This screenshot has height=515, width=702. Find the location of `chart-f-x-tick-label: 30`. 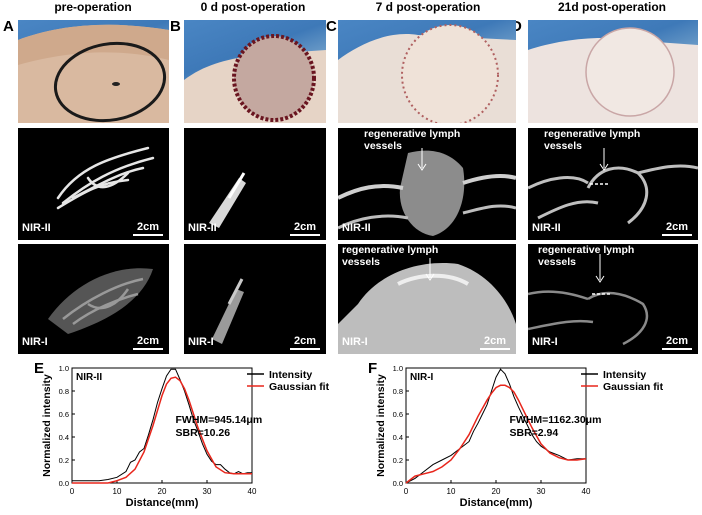

chart-f-x-tick-label: 30 is located at coordinates (541, 491).